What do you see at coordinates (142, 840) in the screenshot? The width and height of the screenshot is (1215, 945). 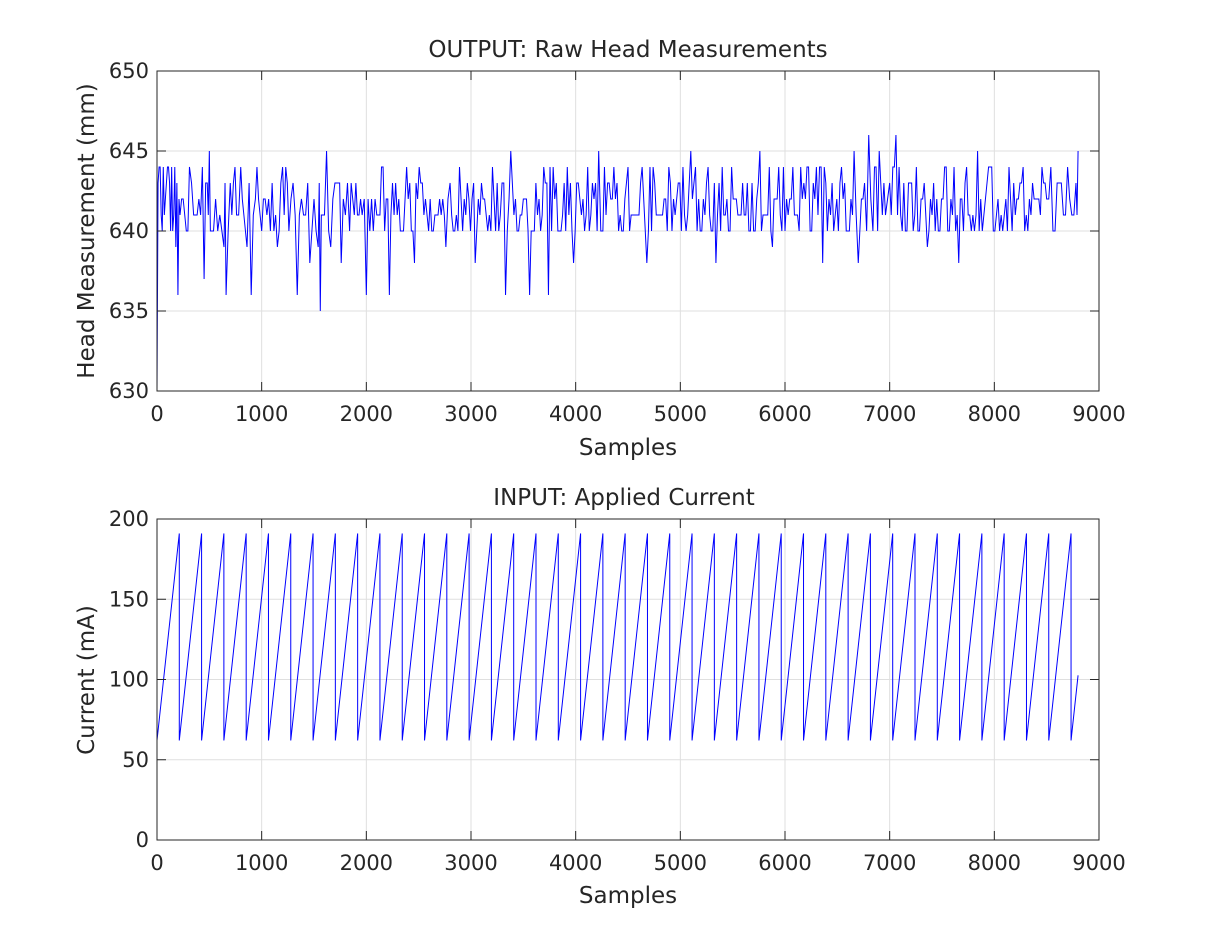 I see `current-y-tick-label: 0` at bounding box center [142, 840].